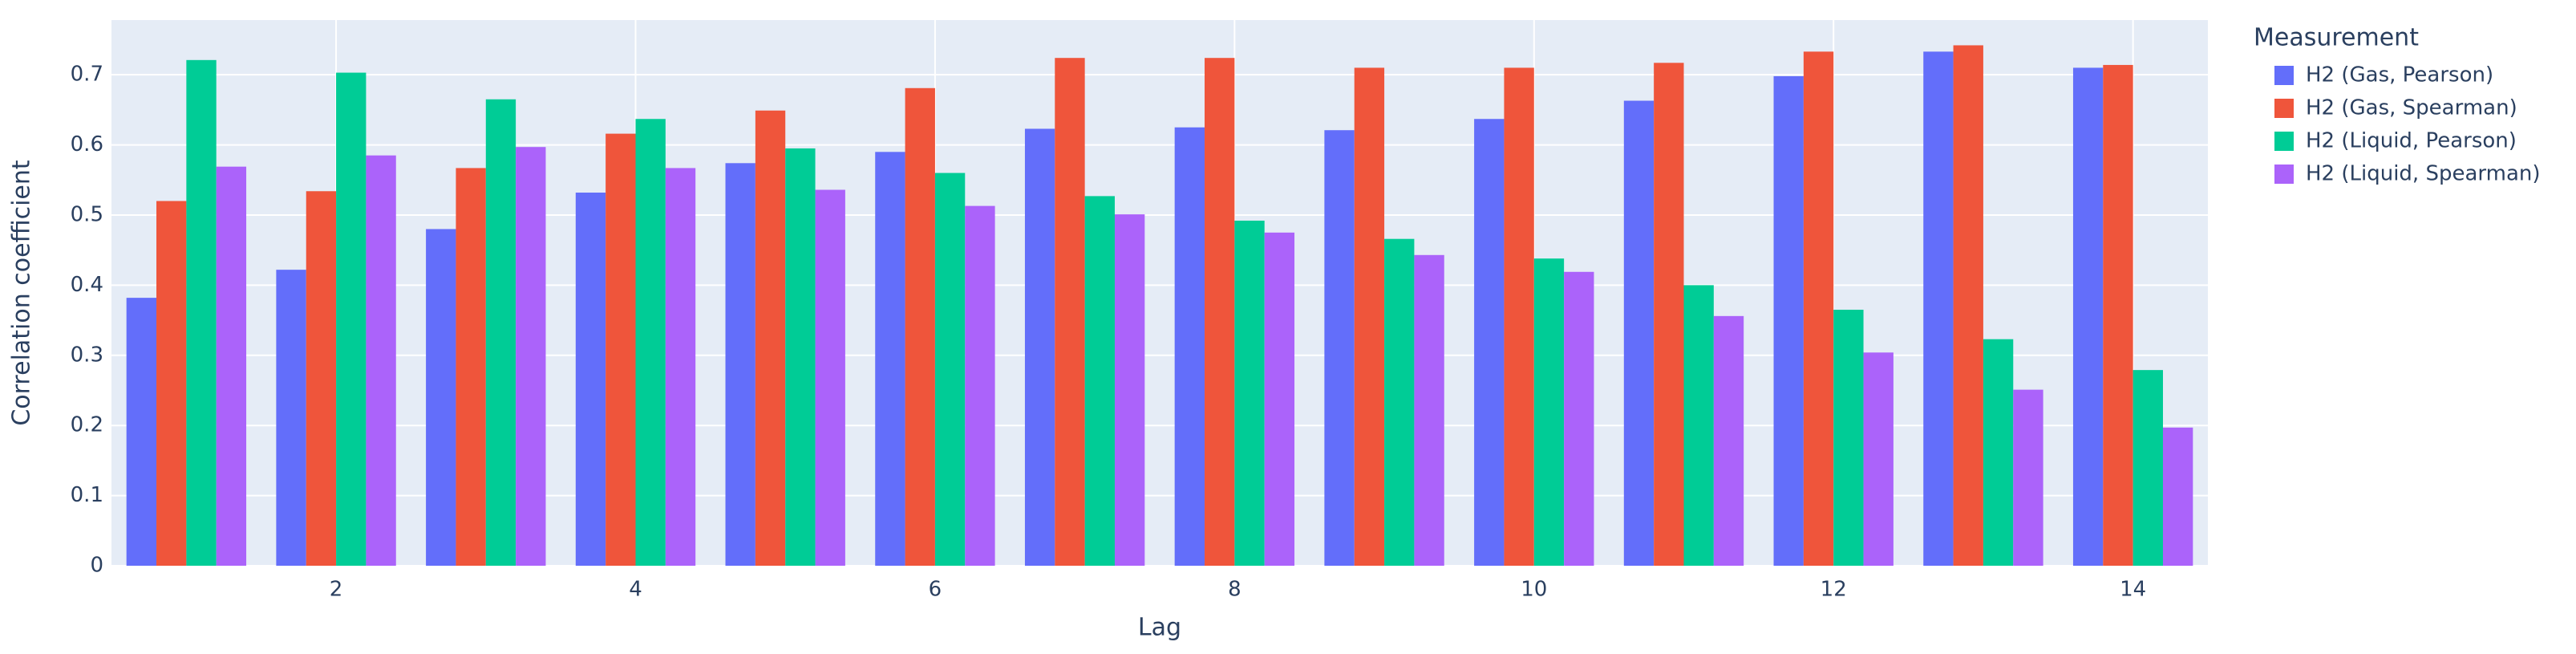  What do you see at coordinates (87, 214) in the screenshot?
I see `y-tick-label: 0.5` at bounding box center [87, 214].